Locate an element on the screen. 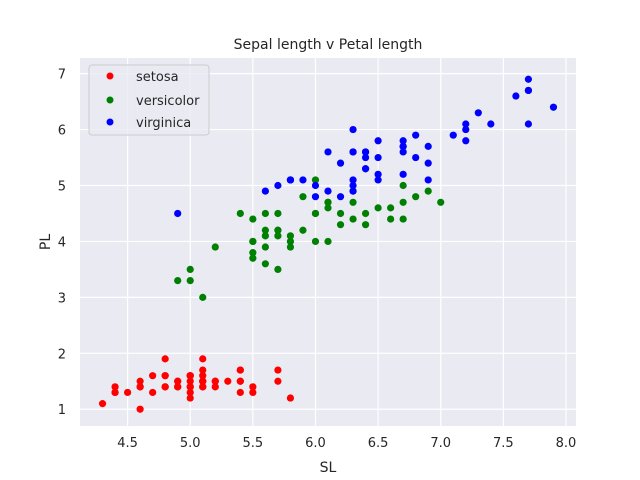 This screenshot has width=640, height=480. legend-label-virginica: virginica is located at coordinates (163, 123).